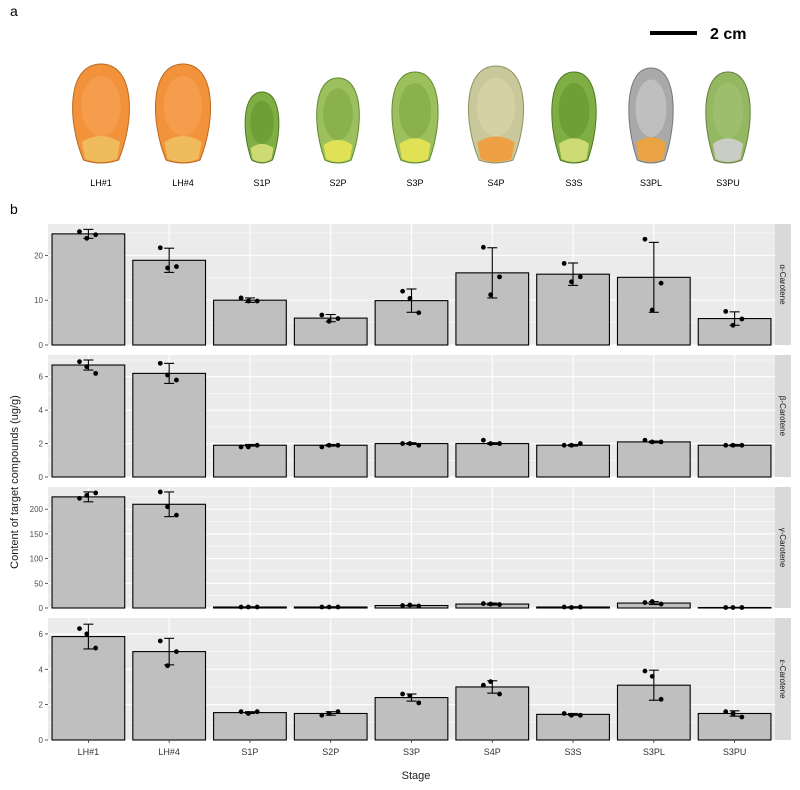  Describe the element at coordinates (41, 410) in the screenshot. I see `y-tick-label: 4` at that location.